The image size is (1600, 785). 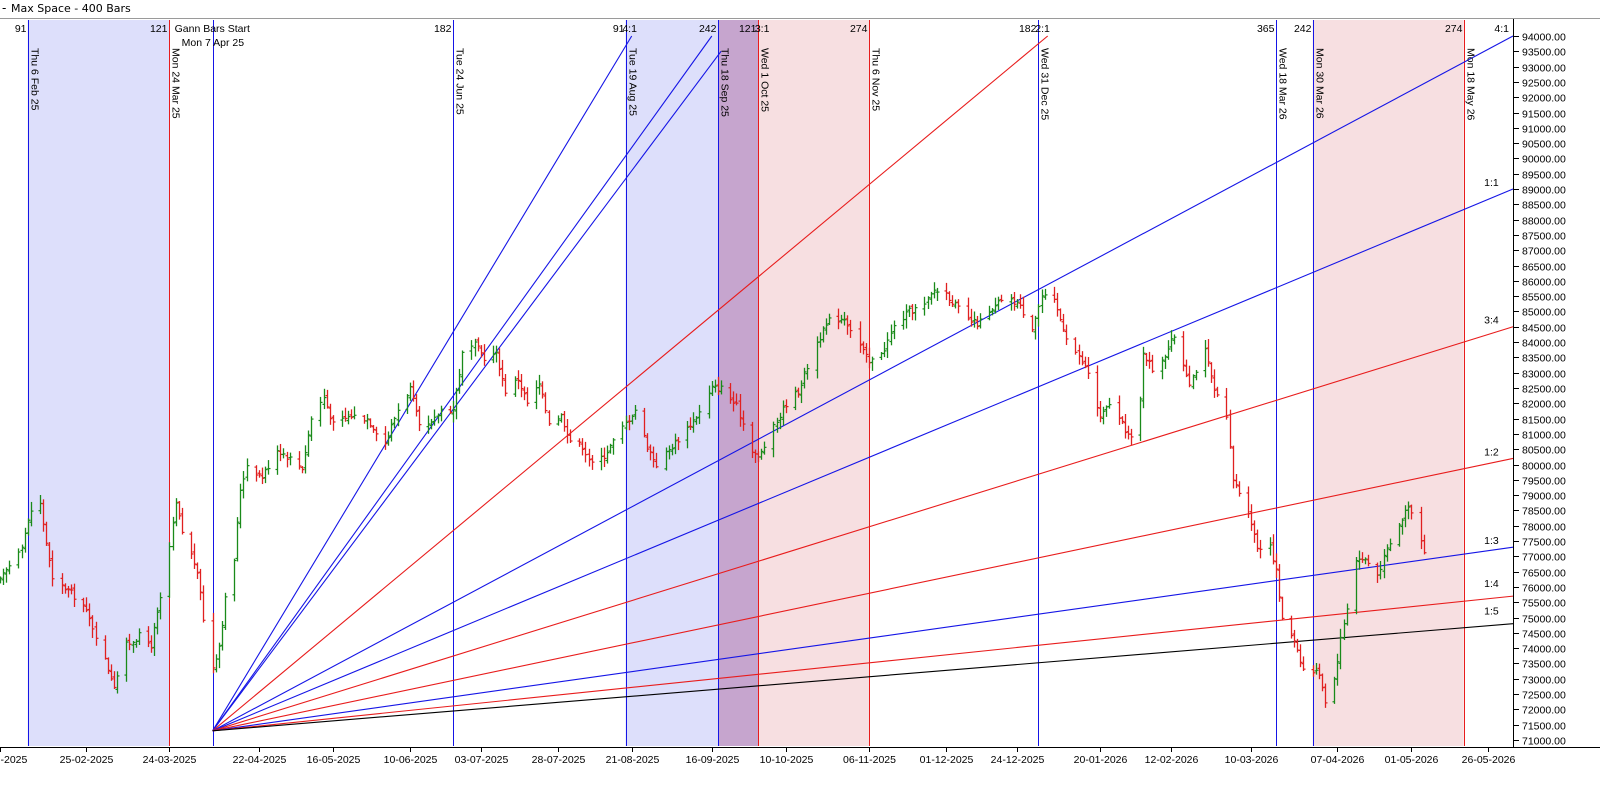 What do you see at coordinates (1544, 665) in the screenshot?
I see `price-tick-label: 73500.00` at bounding box center [1544, 665].